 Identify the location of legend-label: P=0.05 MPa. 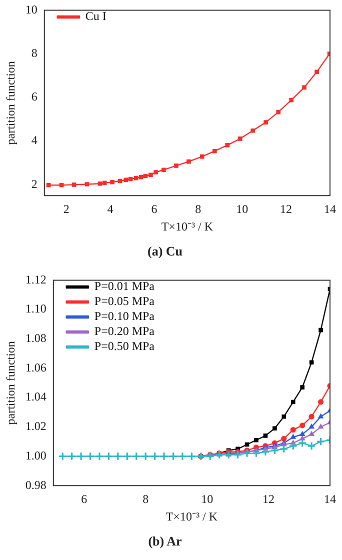
(125, 301).